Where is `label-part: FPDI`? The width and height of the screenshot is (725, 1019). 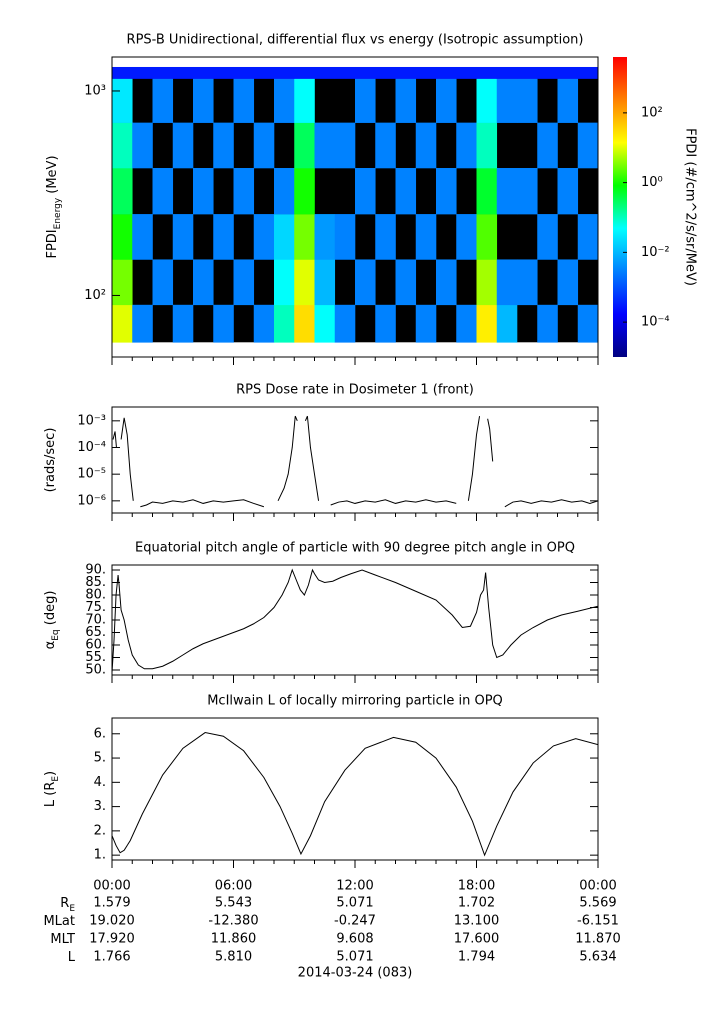 label-part: FPDI is located at coordinates (52, 243).